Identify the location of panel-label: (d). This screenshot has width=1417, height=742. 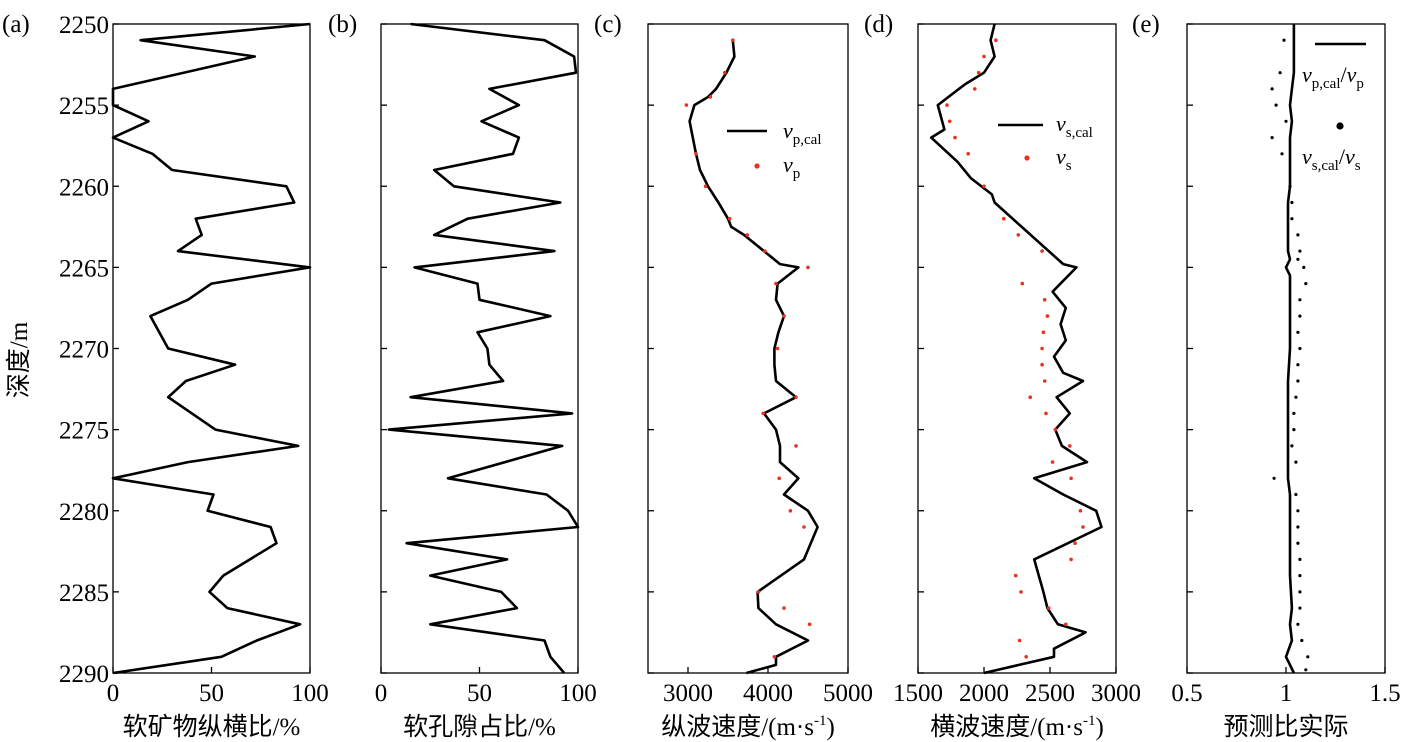
(878, 24).